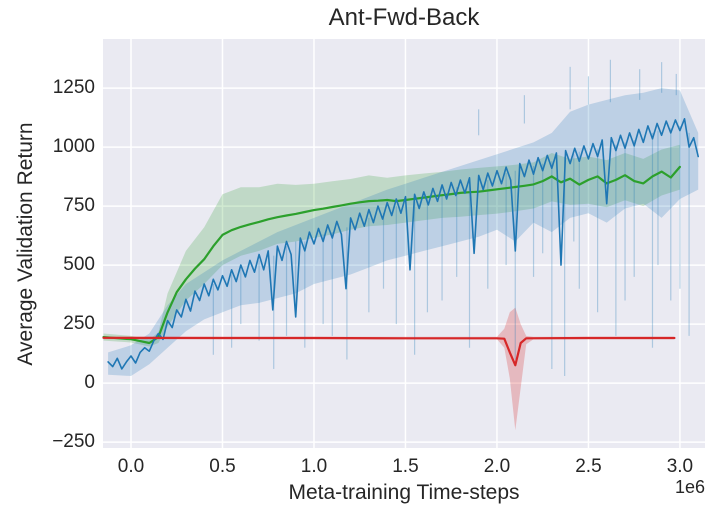 Image resolution: width=719 pixels, height=520 pixels. What do you see at coordinates (405, 466) in the screenshot?
I see `x-tick-label: 1.5` at bounding box center [405, 466].